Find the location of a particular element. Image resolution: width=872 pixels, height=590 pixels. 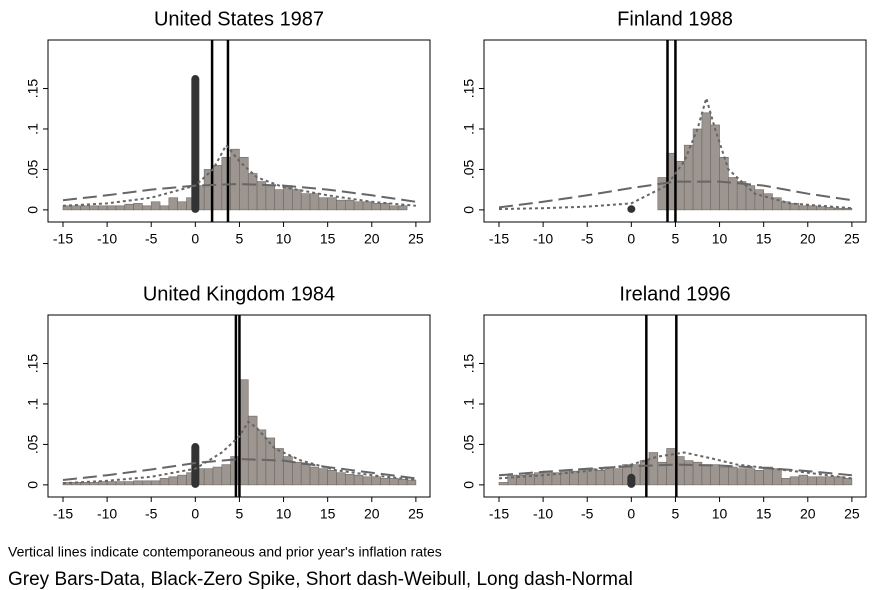

chart-title: United States 1987 is located at coordinates (239, 19).